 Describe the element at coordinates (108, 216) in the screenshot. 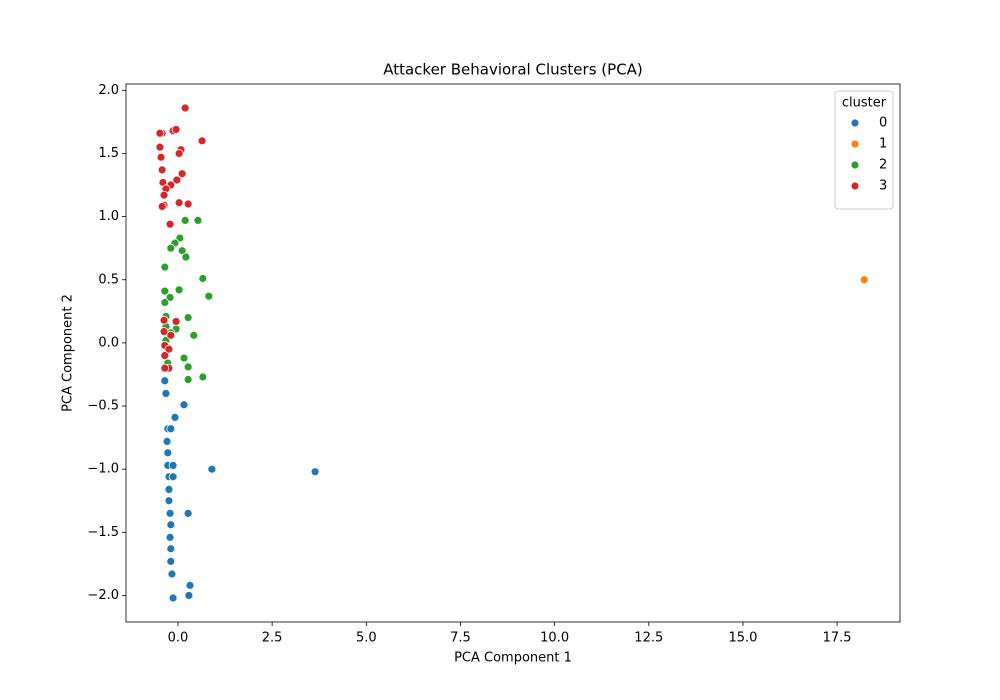

I see `y-tick-label: 1.0` at that location.